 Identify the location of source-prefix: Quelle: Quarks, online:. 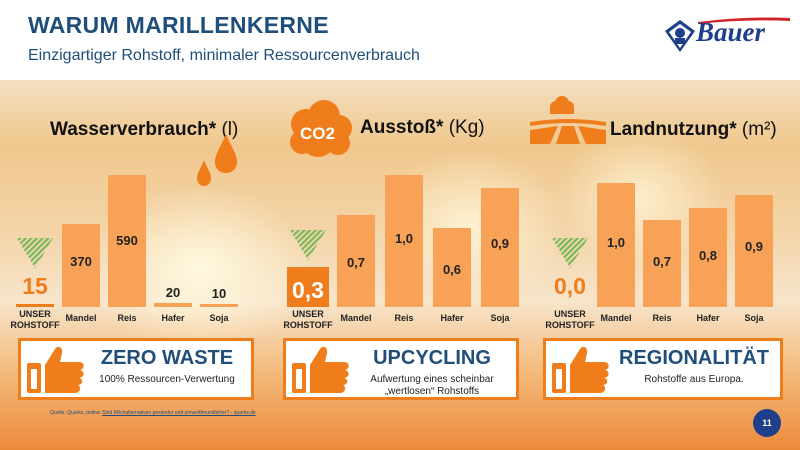
(75, 413).